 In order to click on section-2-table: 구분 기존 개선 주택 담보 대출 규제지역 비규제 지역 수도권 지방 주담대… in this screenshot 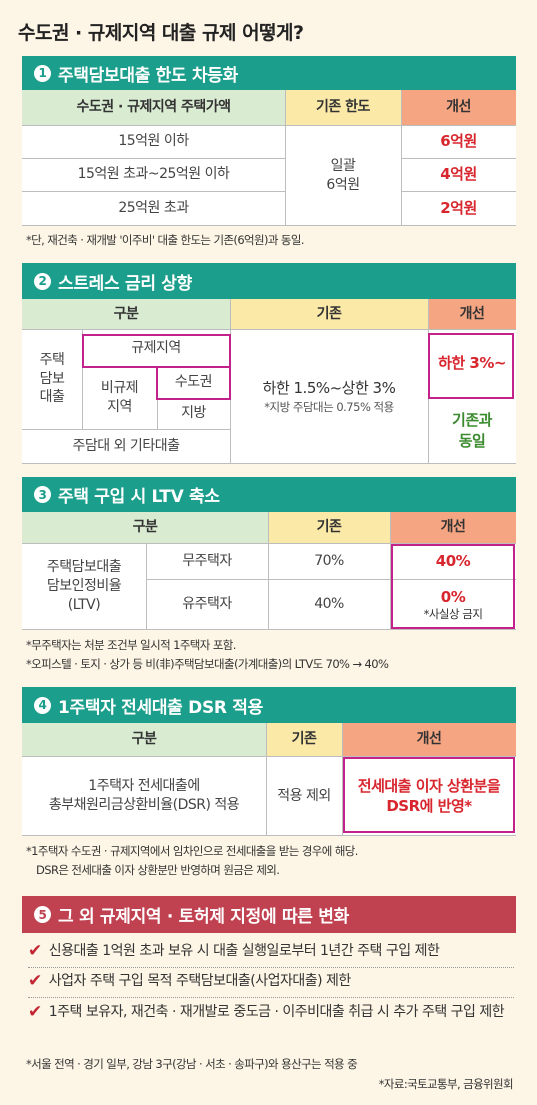, I will do `click(269, 381)`.